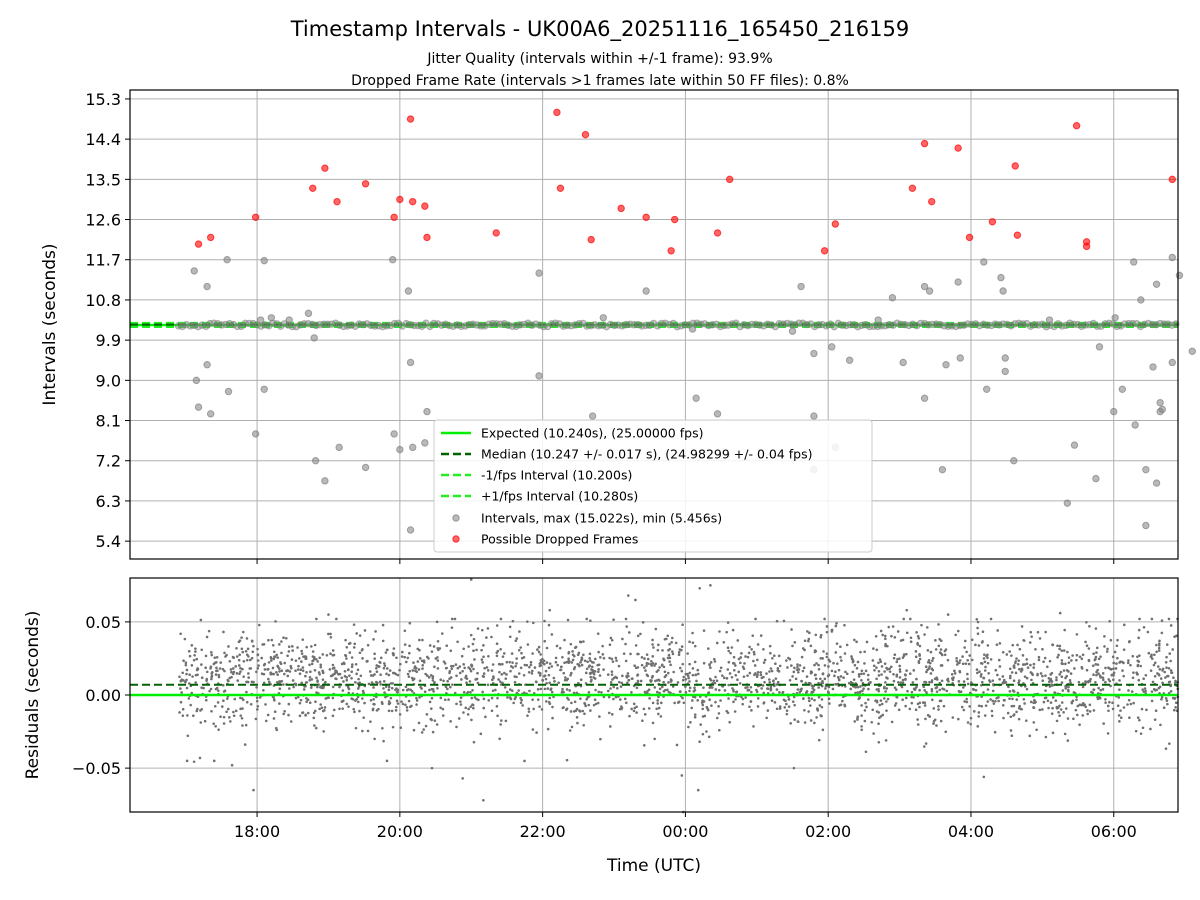  What do you see at coordinates (103, 260) in the screenshot?
I see `intervals-y-tick-label: 11.7` at bounding box center [103, 260].